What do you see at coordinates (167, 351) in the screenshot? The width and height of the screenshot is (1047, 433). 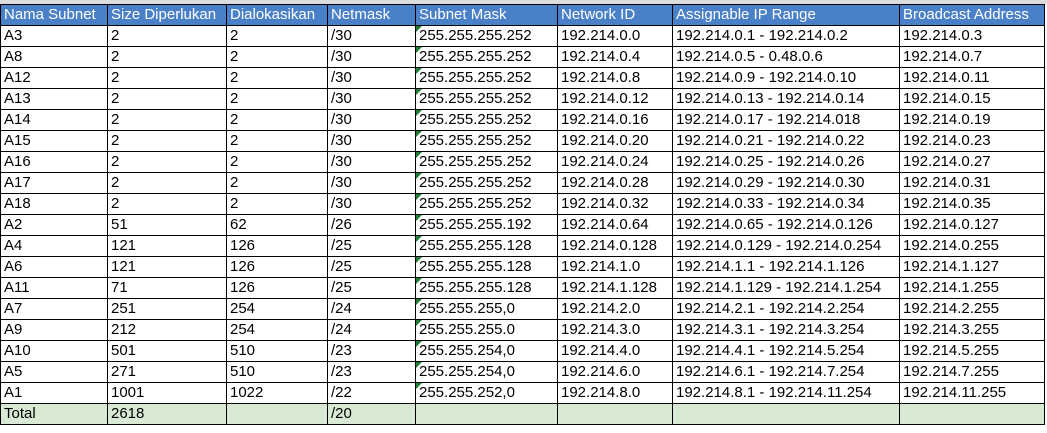 I see `table-cell: 501` at bounding box center [167, 351].